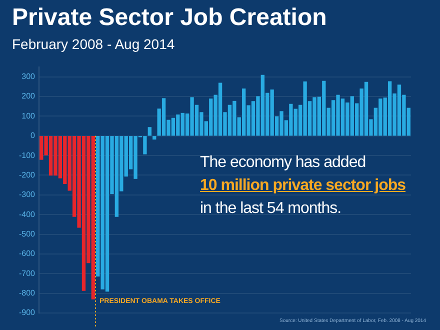 Image resolution: width=440 pixels, height=330 pixels. What do you see at coordinates (27, 195) in the screenshot?
I see `y-tick-label: -300` at bounding box center [27, 195].